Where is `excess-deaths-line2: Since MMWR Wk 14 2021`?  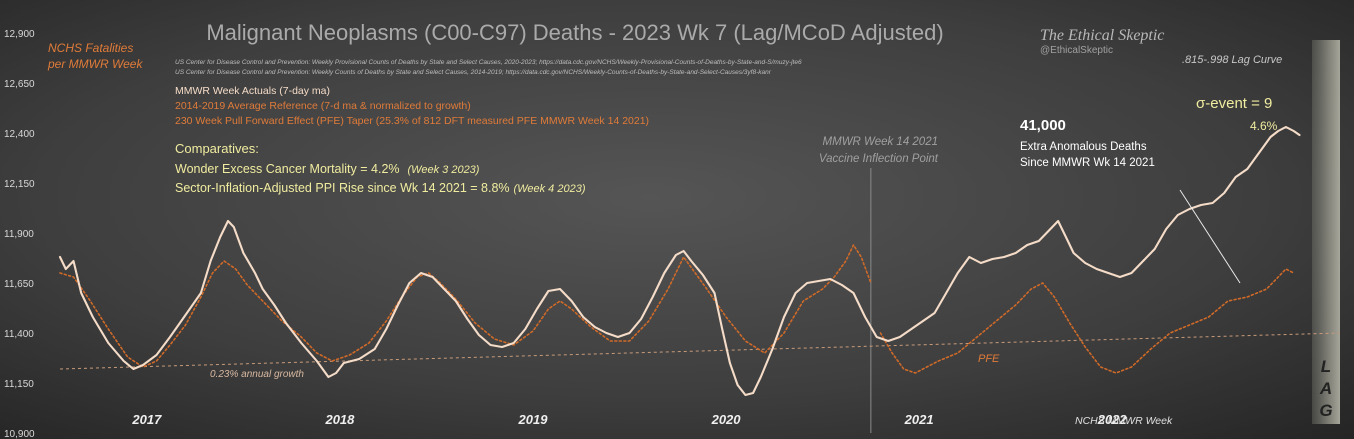
excess-deaths-line2: Since MMWR Wk 14 2021 is located at coordinates (1087, 163).